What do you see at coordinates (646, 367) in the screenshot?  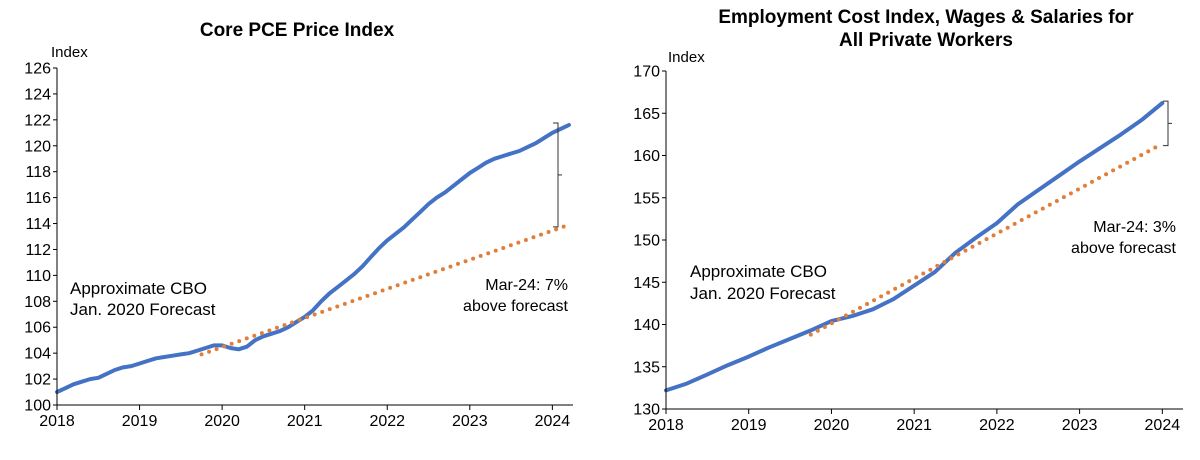 I see `y-tick-label: 135` at bounding box center [646, 367].